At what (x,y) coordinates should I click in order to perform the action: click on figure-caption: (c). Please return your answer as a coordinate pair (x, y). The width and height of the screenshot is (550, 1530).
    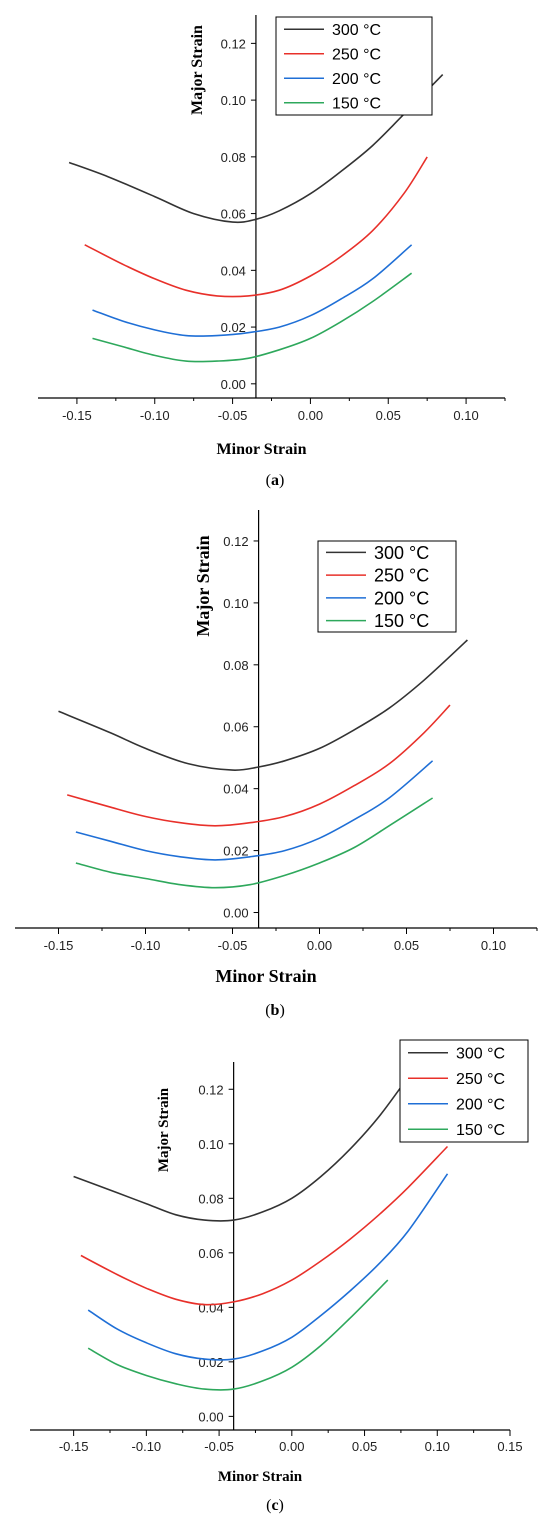
    Looking at the image, I should click on (275, 1505).